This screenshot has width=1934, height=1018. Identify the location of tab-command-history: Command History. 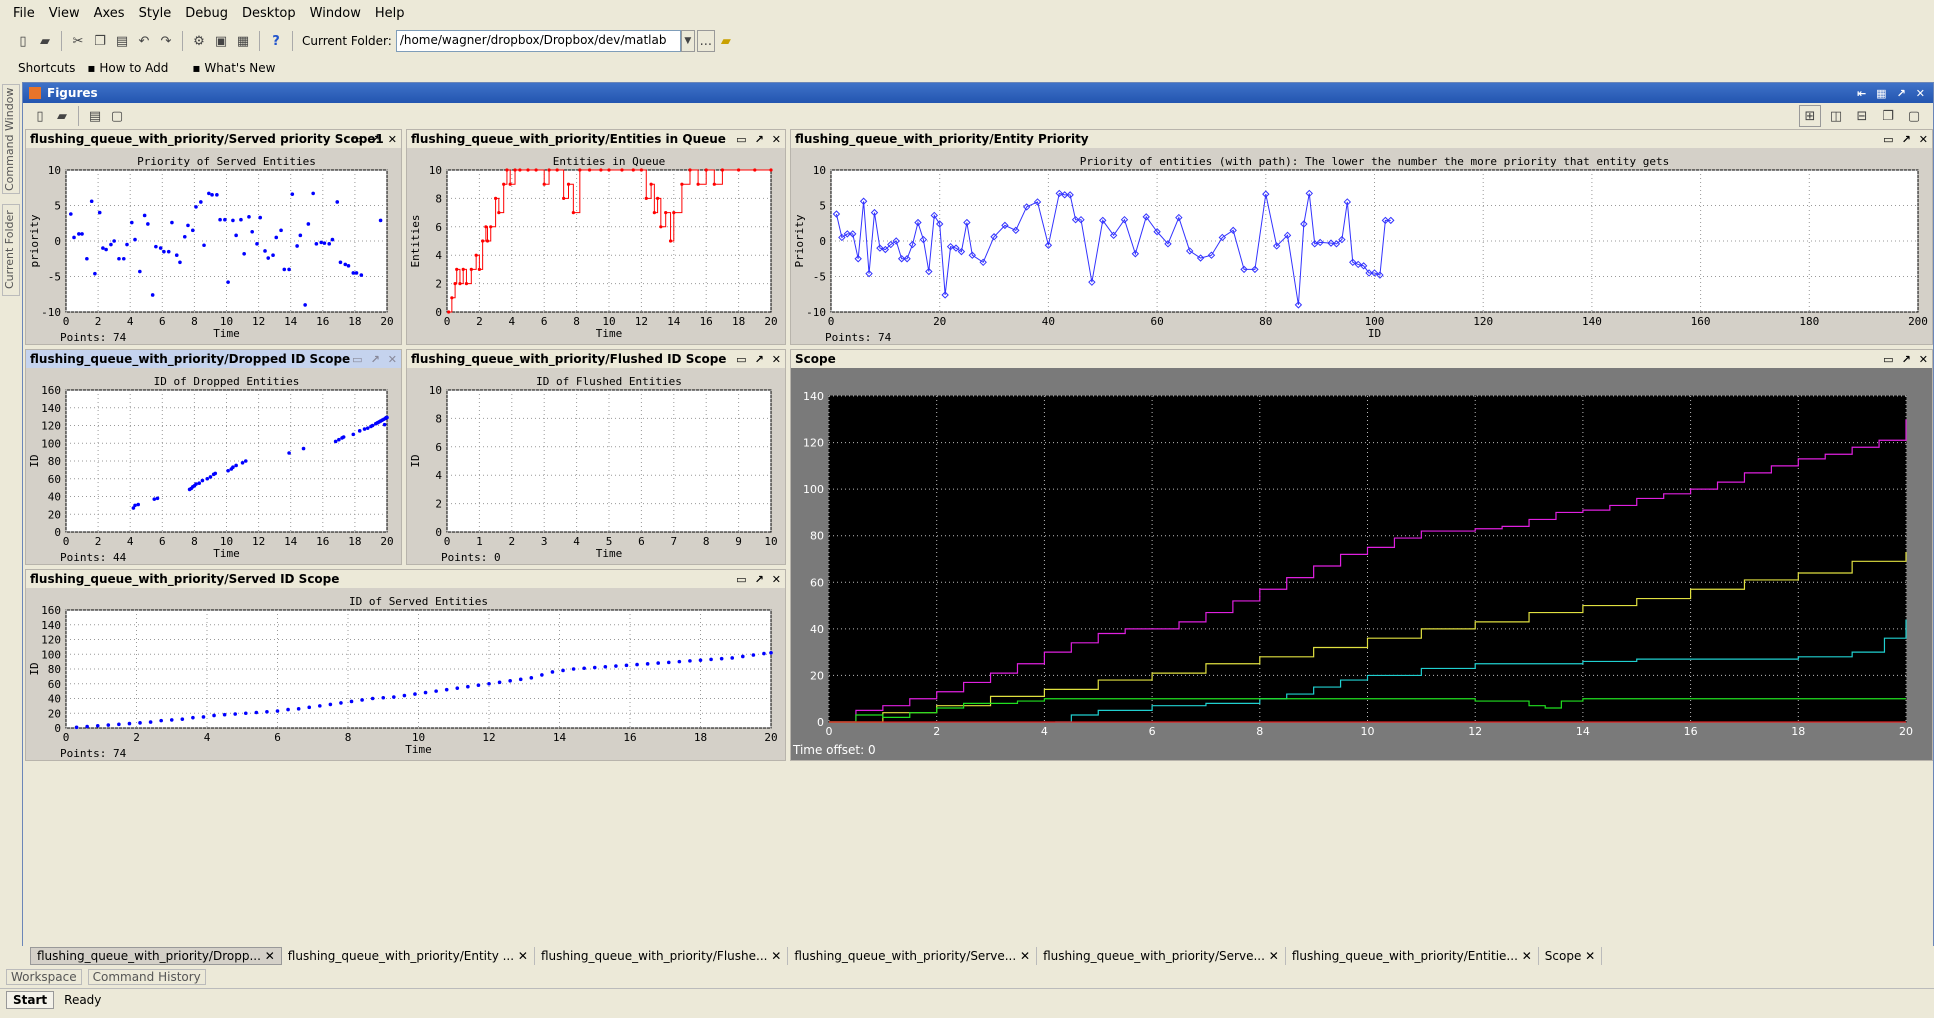
(146, 977).